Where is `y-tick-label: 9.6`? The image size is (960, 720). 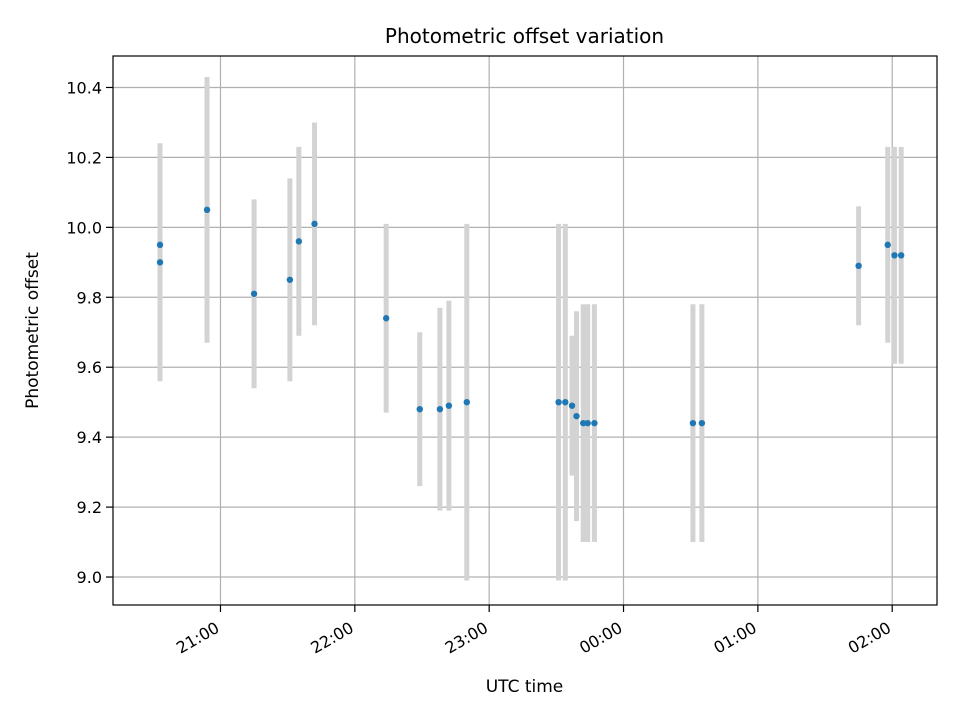 y-tick-label: 9.6 is located at coordinates (89, 367).